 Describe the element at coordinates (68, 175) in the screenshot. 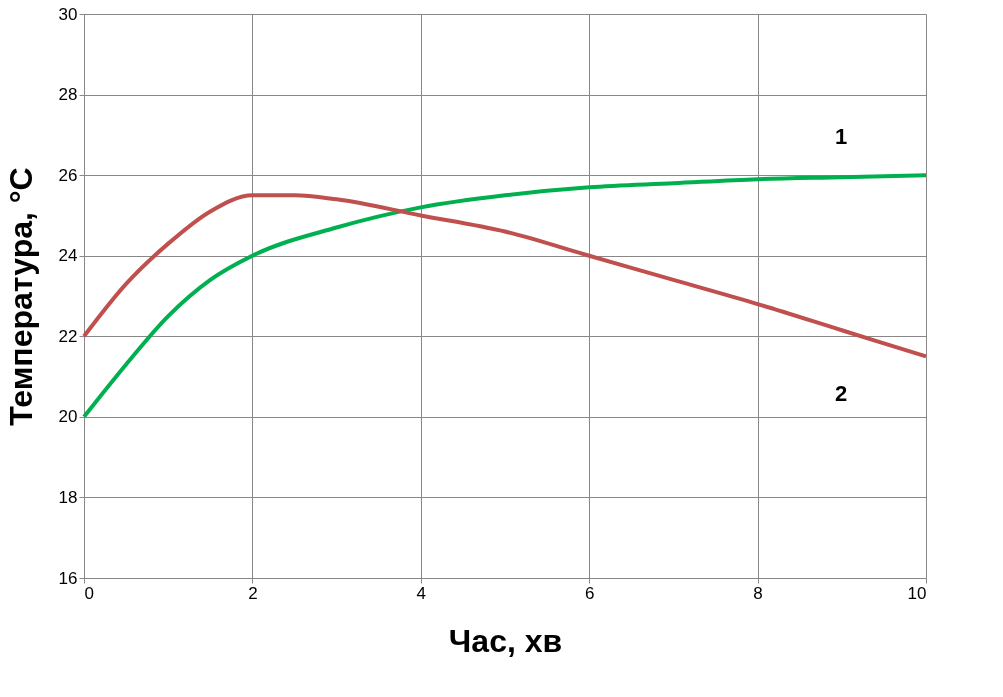

I see `y-tick-label: 26` at that location.